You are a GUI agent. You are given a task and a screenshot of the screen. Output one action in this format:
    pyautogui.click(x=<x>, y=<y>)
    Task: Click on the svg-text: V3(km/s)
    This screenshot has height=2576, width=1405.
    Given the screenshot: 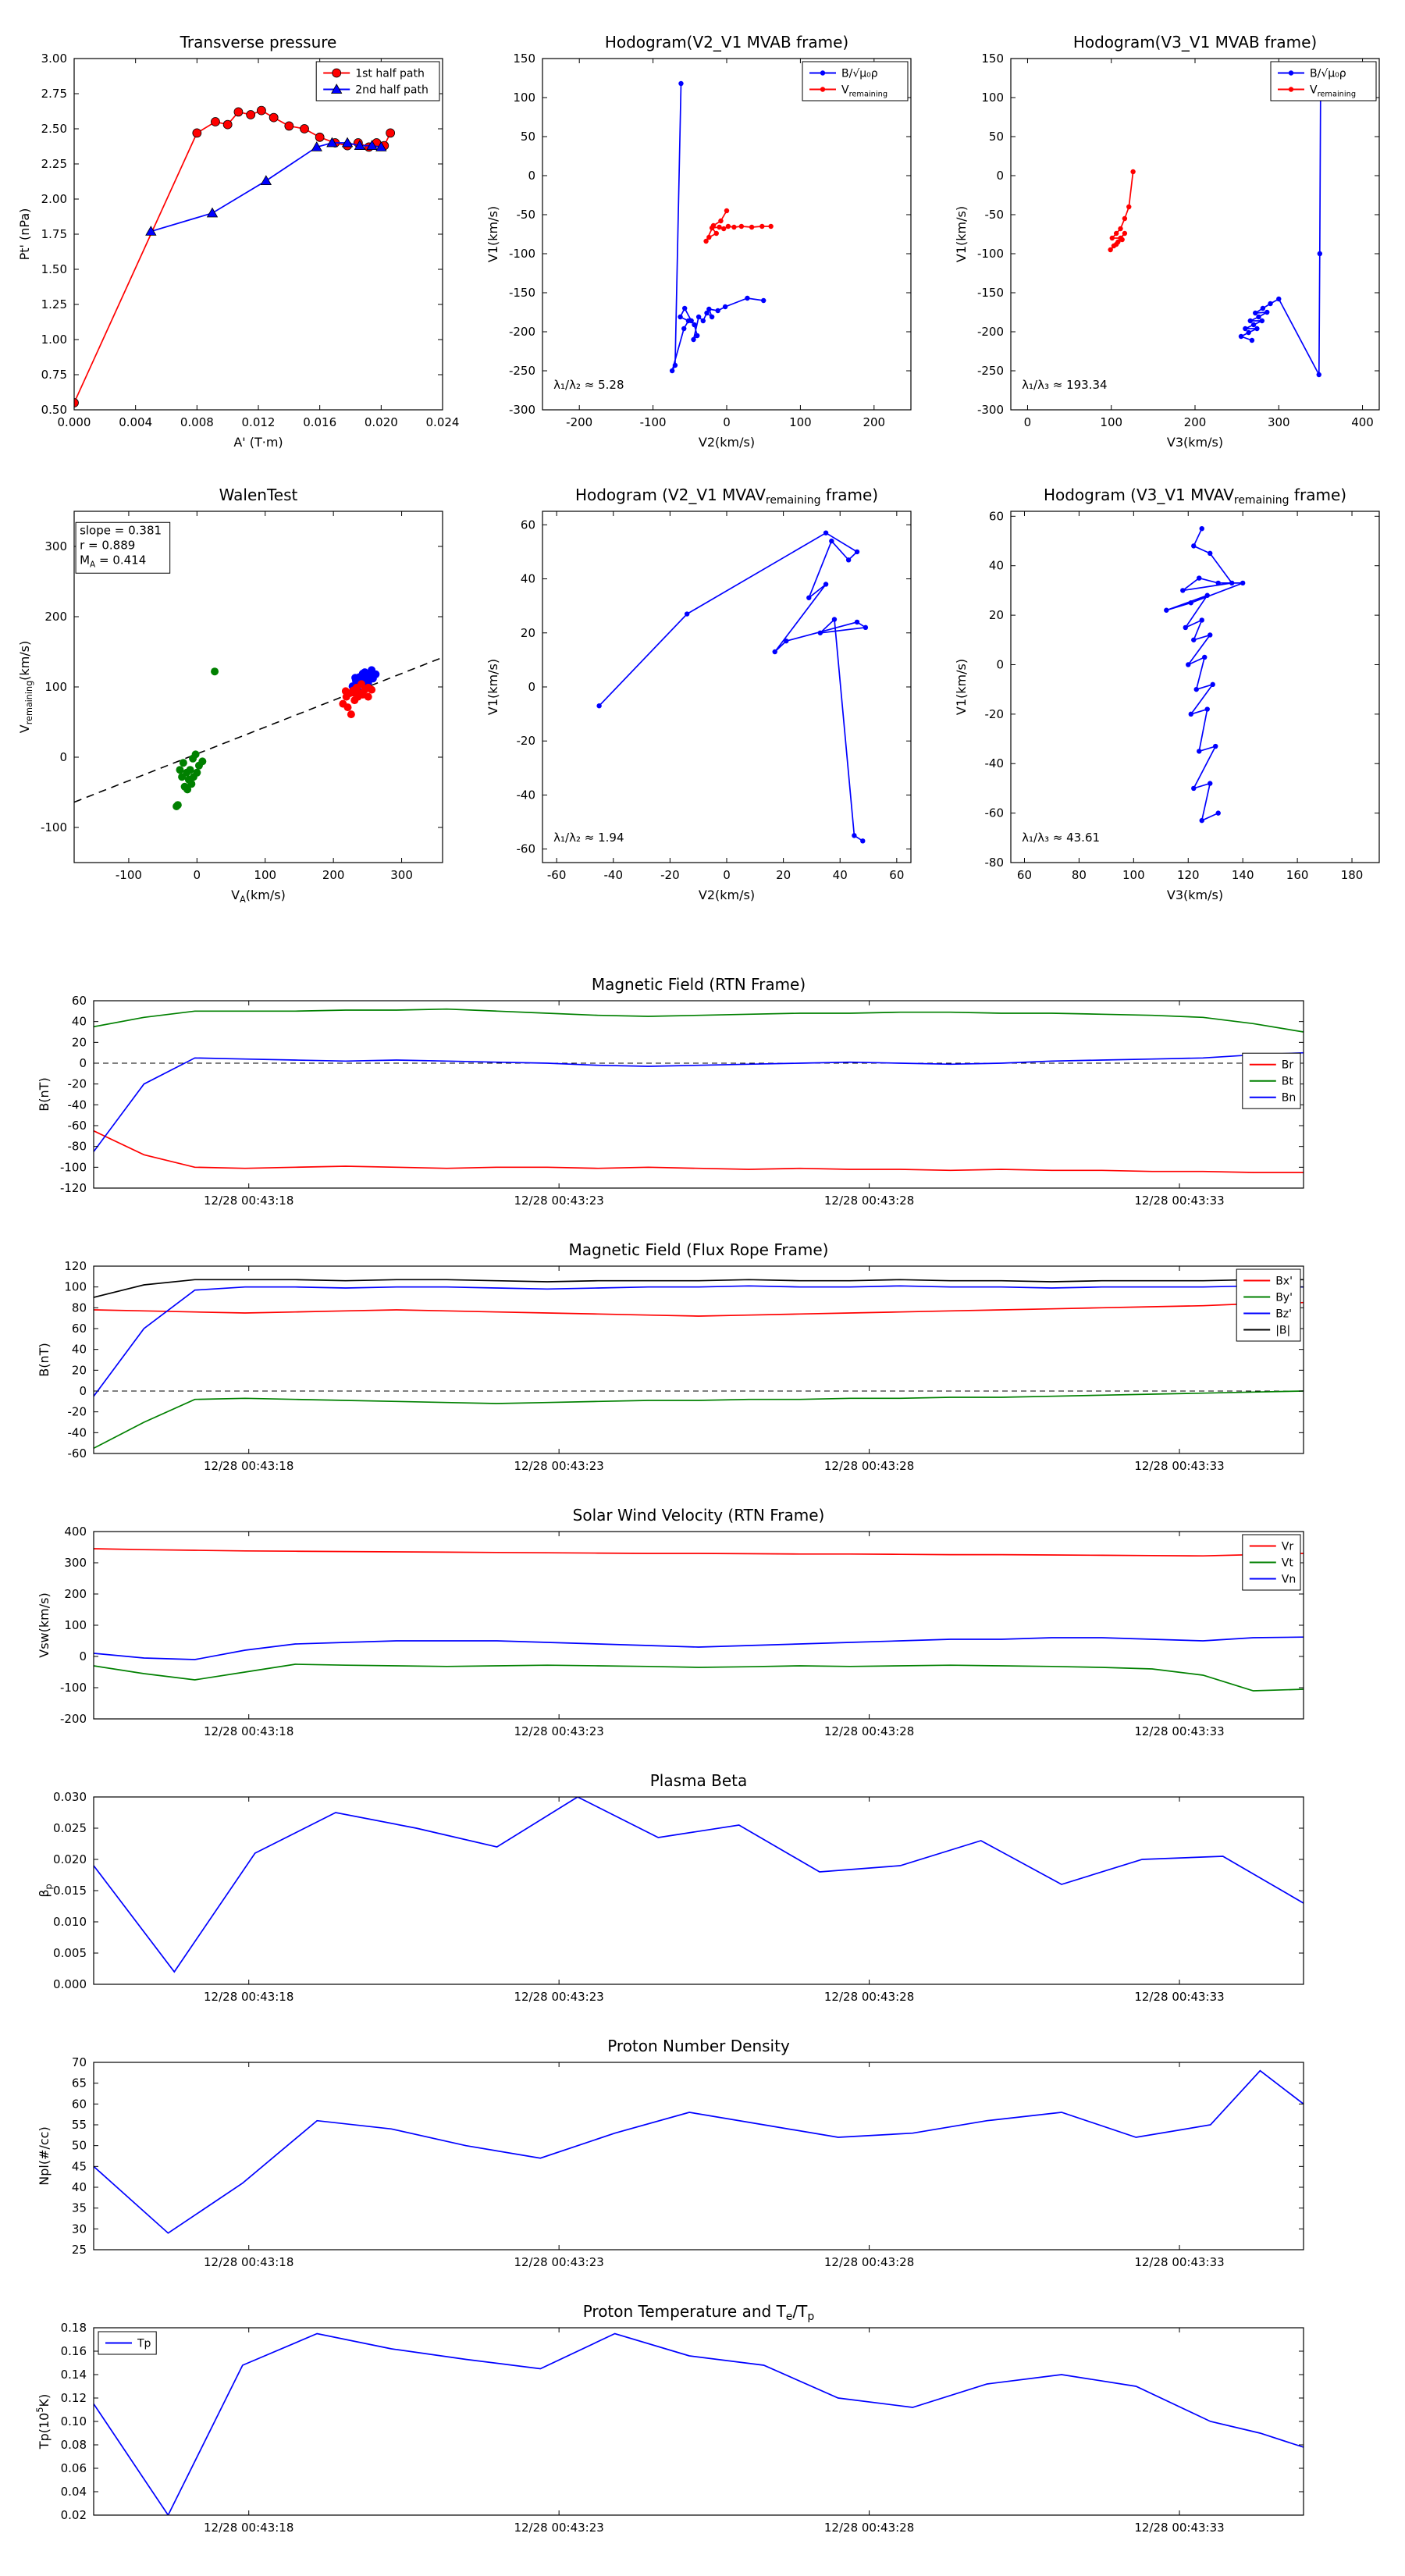 What is the action you would take?
    pyautogui.click(x=1195, y=442)
    